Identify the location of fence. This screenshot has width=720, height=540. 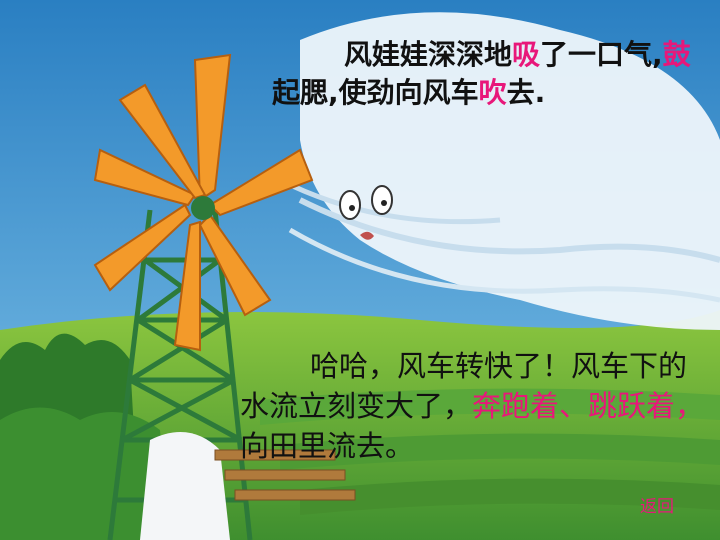
(285, 475).